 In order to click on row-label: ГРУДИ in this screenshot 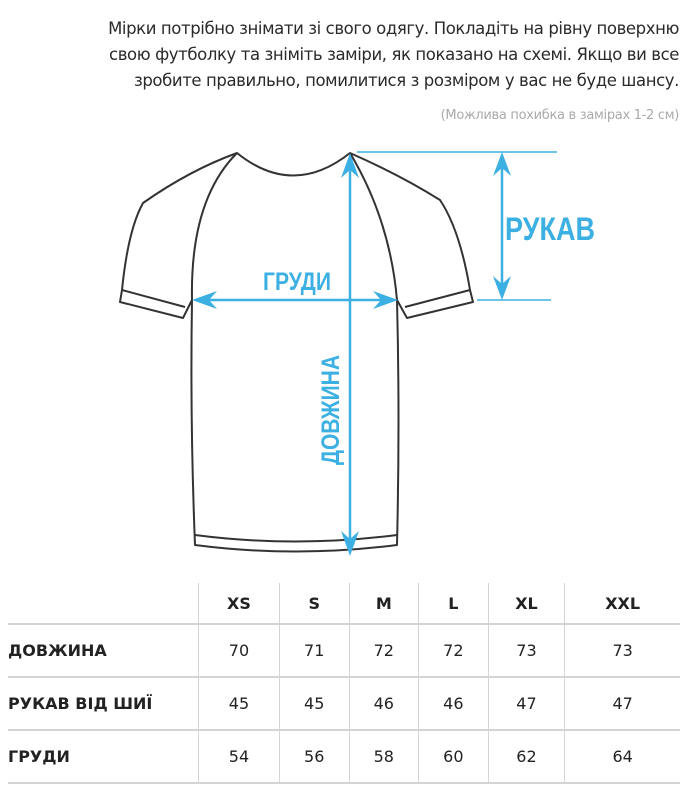, I will do `click(103, 757)`.